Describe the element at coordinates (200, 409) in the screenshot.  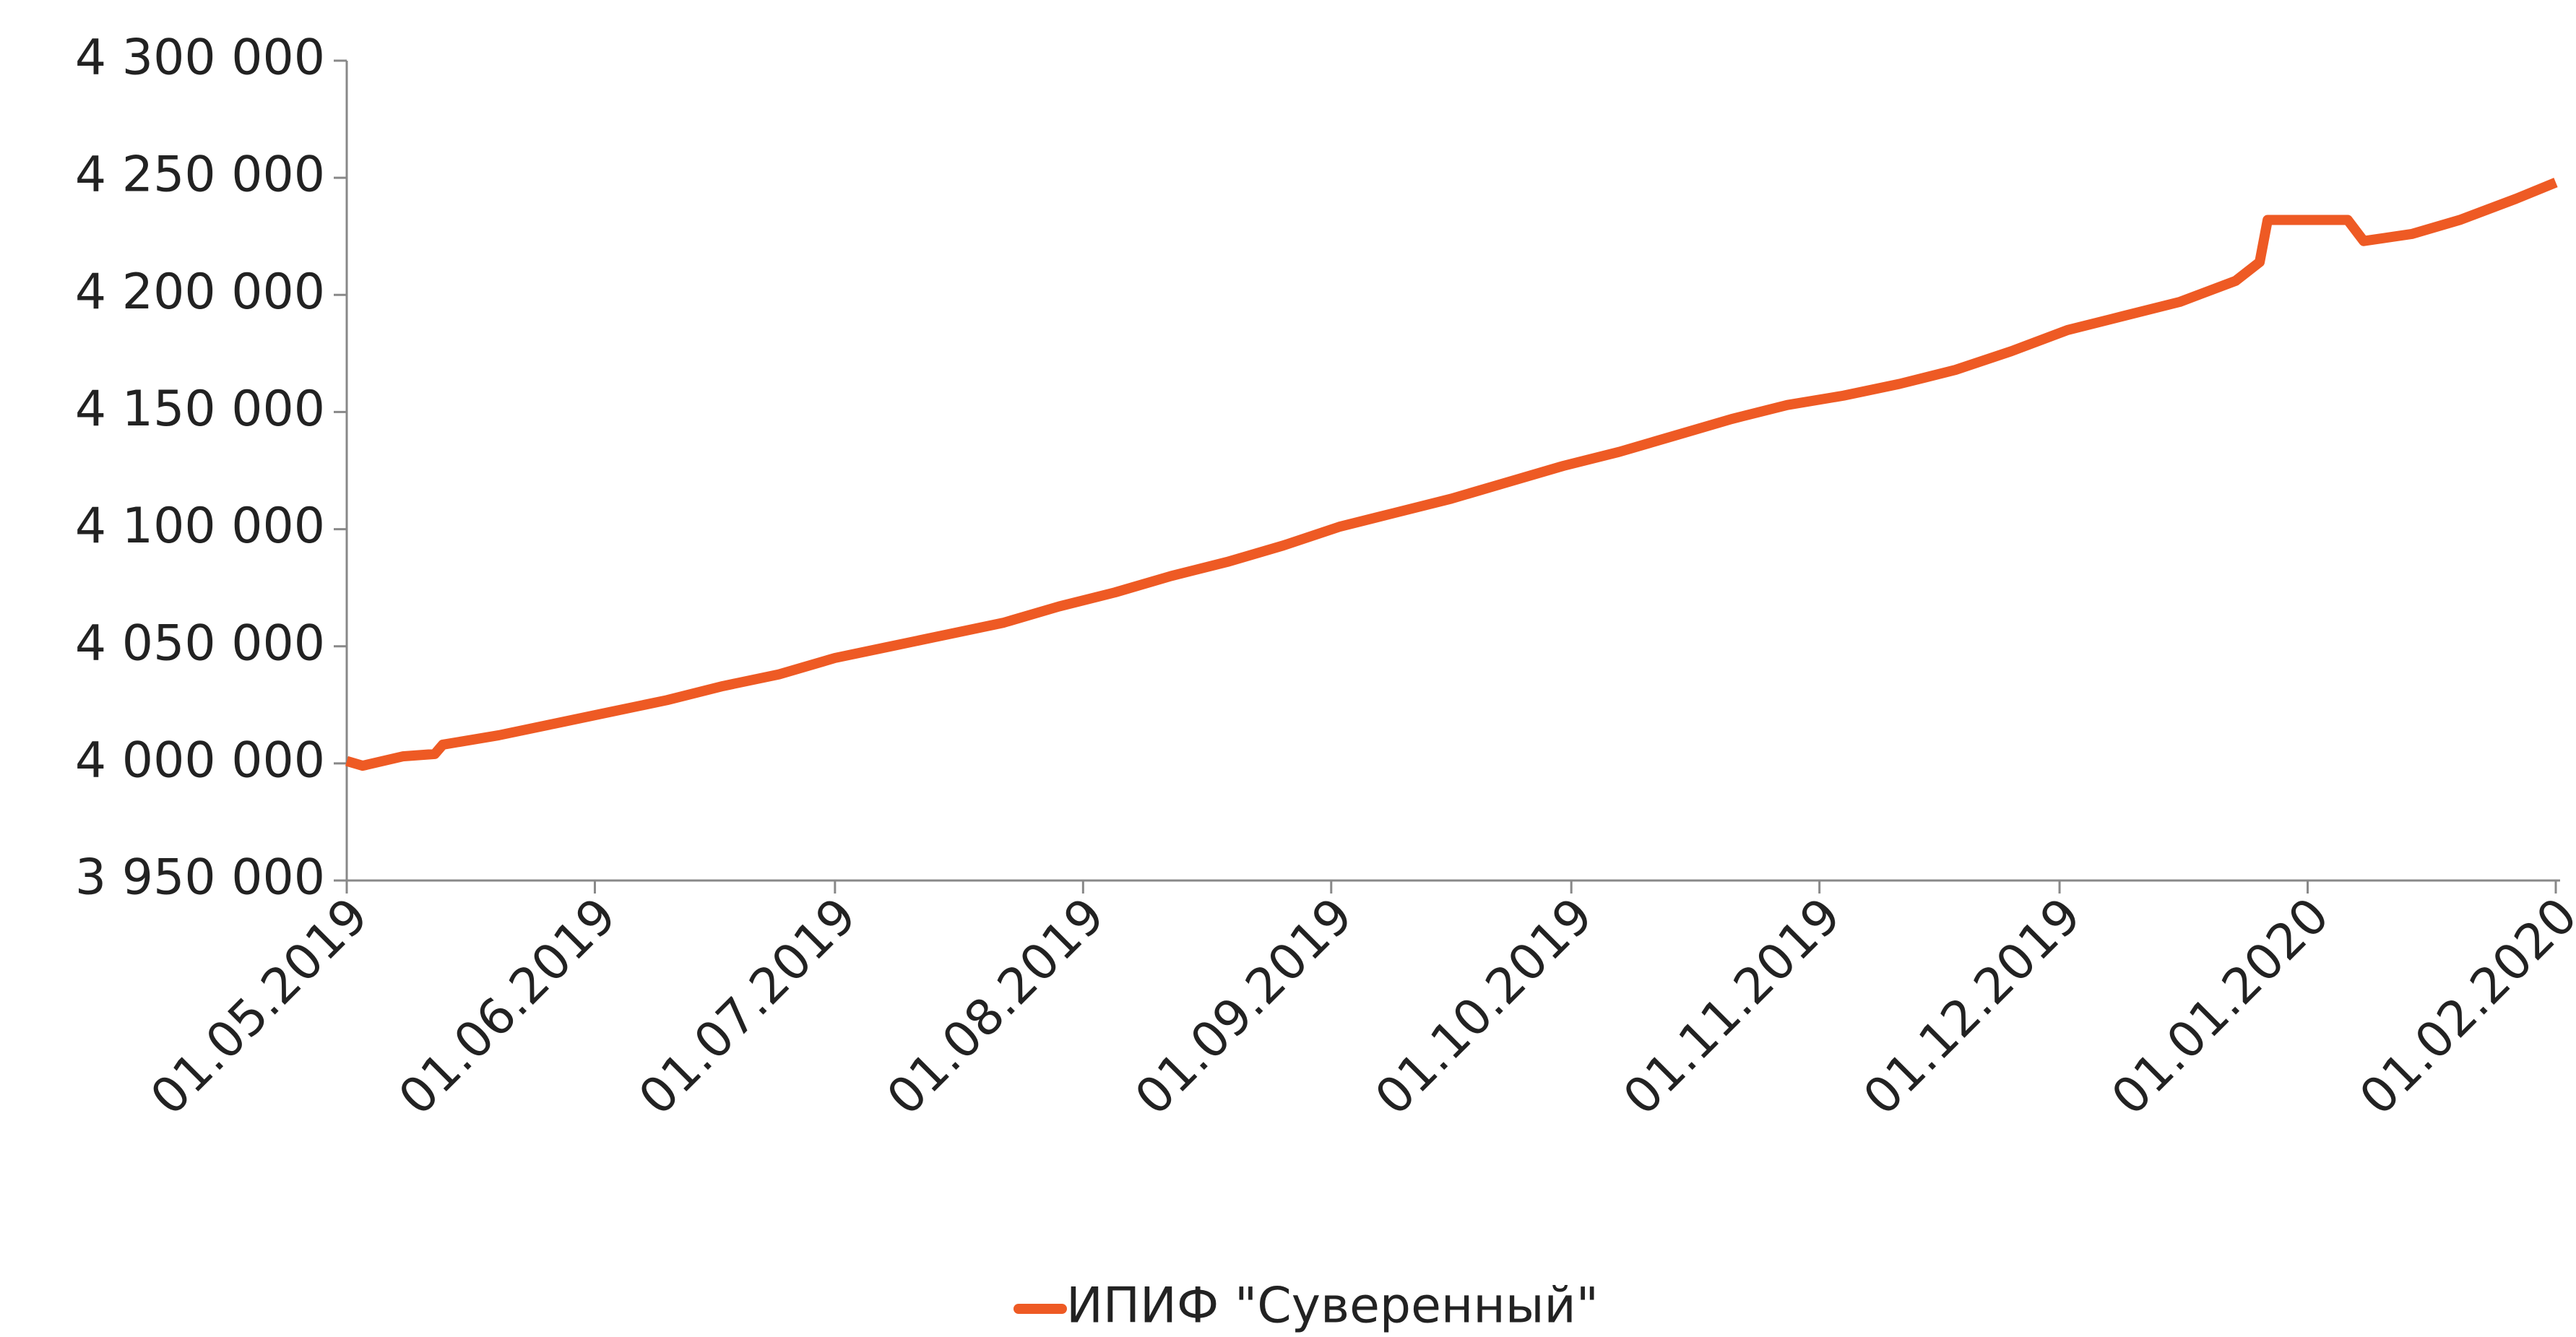
I see `y-tick-label: 4 150 000` at that location.